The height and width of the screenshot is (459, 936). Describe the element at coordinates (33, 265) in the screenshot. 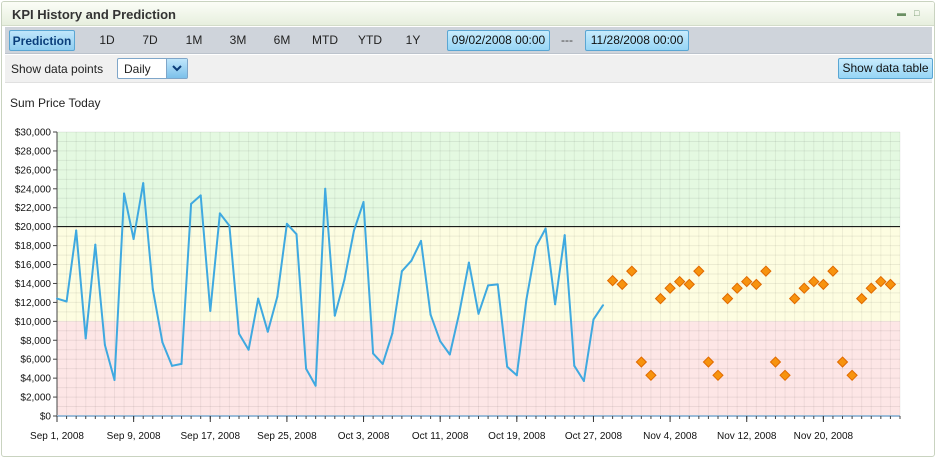

I see `y-tick-label: $16,000` at that location.